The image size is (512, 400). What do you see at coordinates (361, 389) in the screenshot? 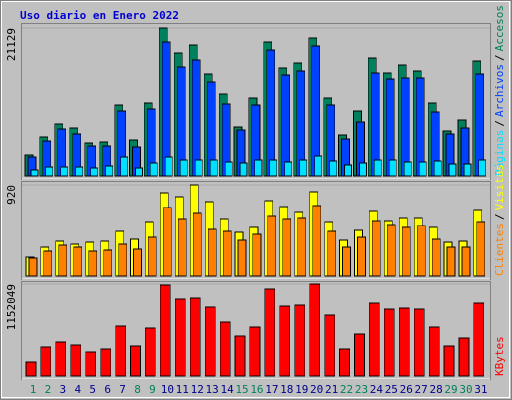
I see `x-tick-label: 23` at bounding box center [361, 389].